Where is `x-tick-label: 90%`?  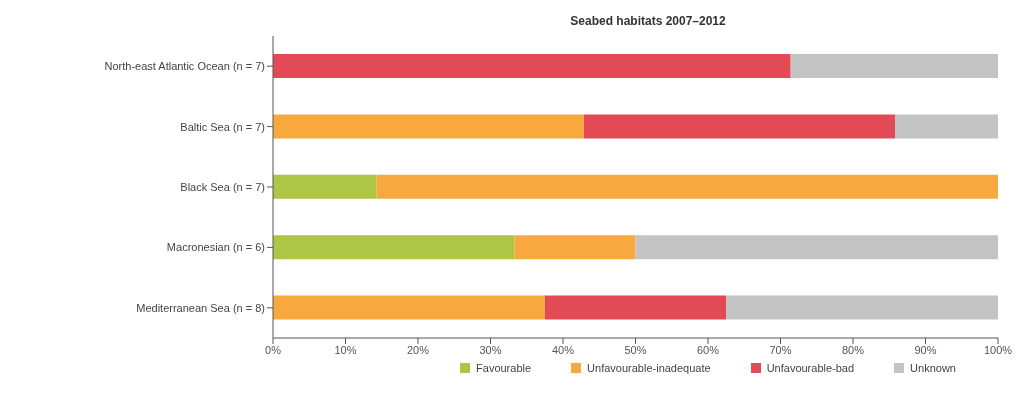
x-tick-label: 90% is located at coordinates (925, 349).